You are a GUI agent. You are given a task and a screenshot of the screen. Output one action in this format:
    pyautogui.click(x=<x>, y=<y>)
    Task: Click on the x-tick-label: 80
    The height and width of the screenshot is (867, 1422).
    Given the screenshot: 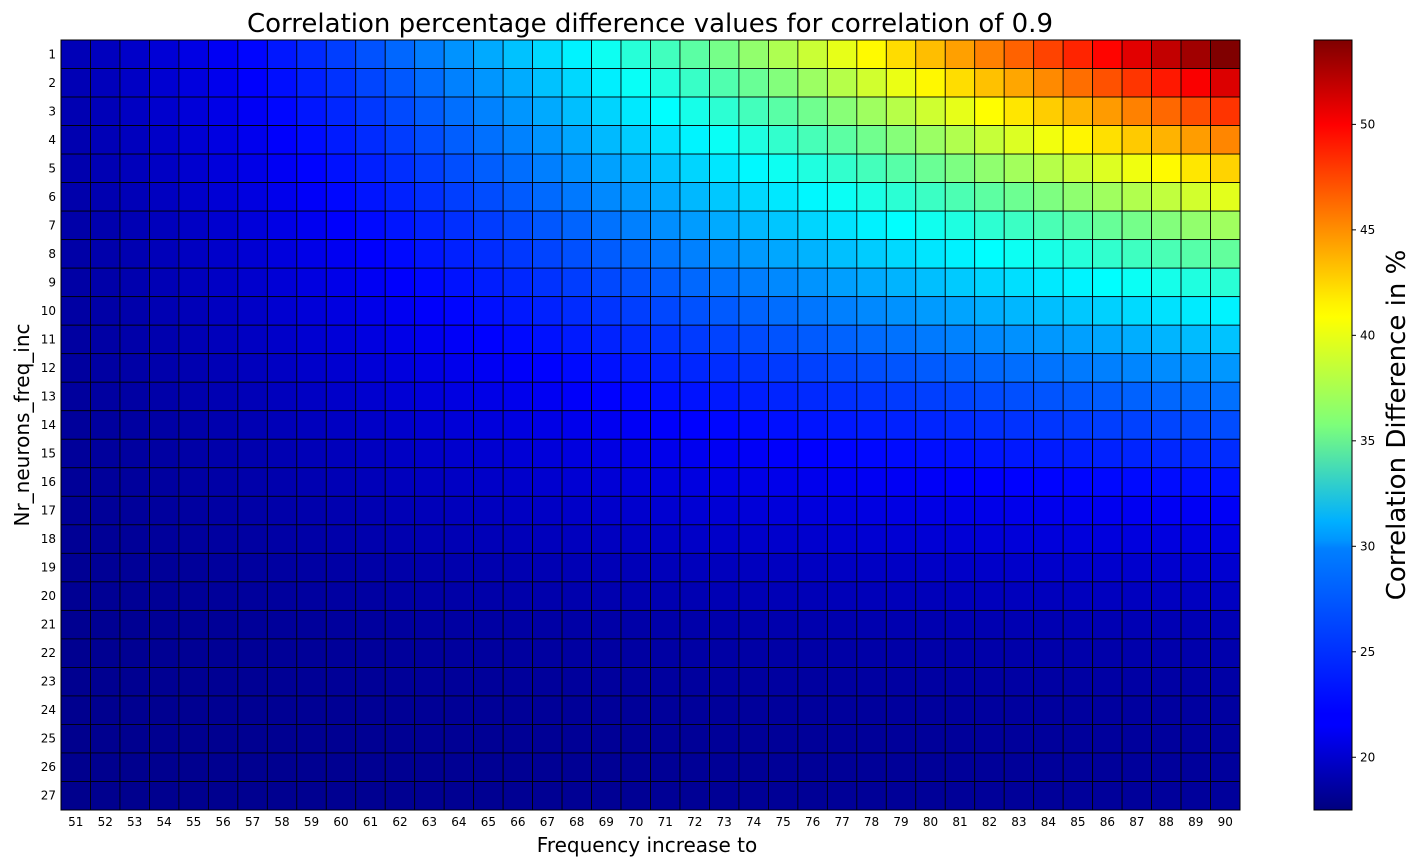 What is the action you would take?
    pyautogui.click(x=930, y=822)
    